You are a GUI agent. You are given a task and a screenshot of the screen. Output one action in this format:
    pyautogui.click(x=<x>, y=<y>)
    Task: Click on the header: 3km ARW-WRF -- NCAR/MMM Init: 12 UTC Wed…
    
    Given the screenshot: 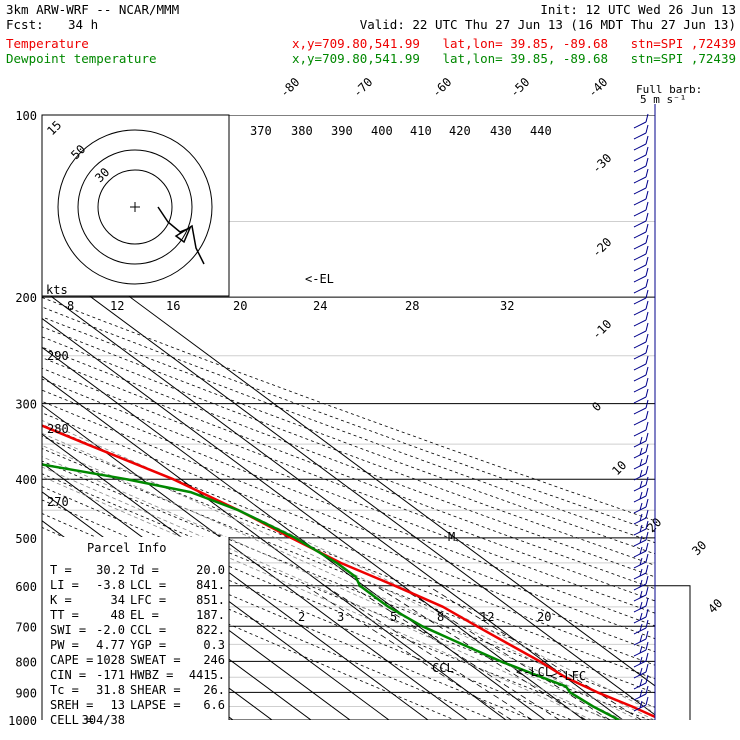 What is the action you would take?
    pyautogui.click(x=370, y=35)
    